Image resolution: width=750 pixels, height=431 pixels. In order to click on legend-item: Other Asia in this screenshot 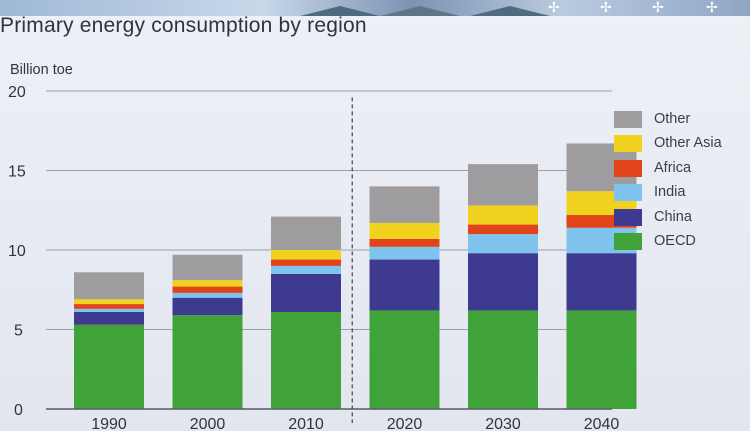, I will do `click(681, 146)`.